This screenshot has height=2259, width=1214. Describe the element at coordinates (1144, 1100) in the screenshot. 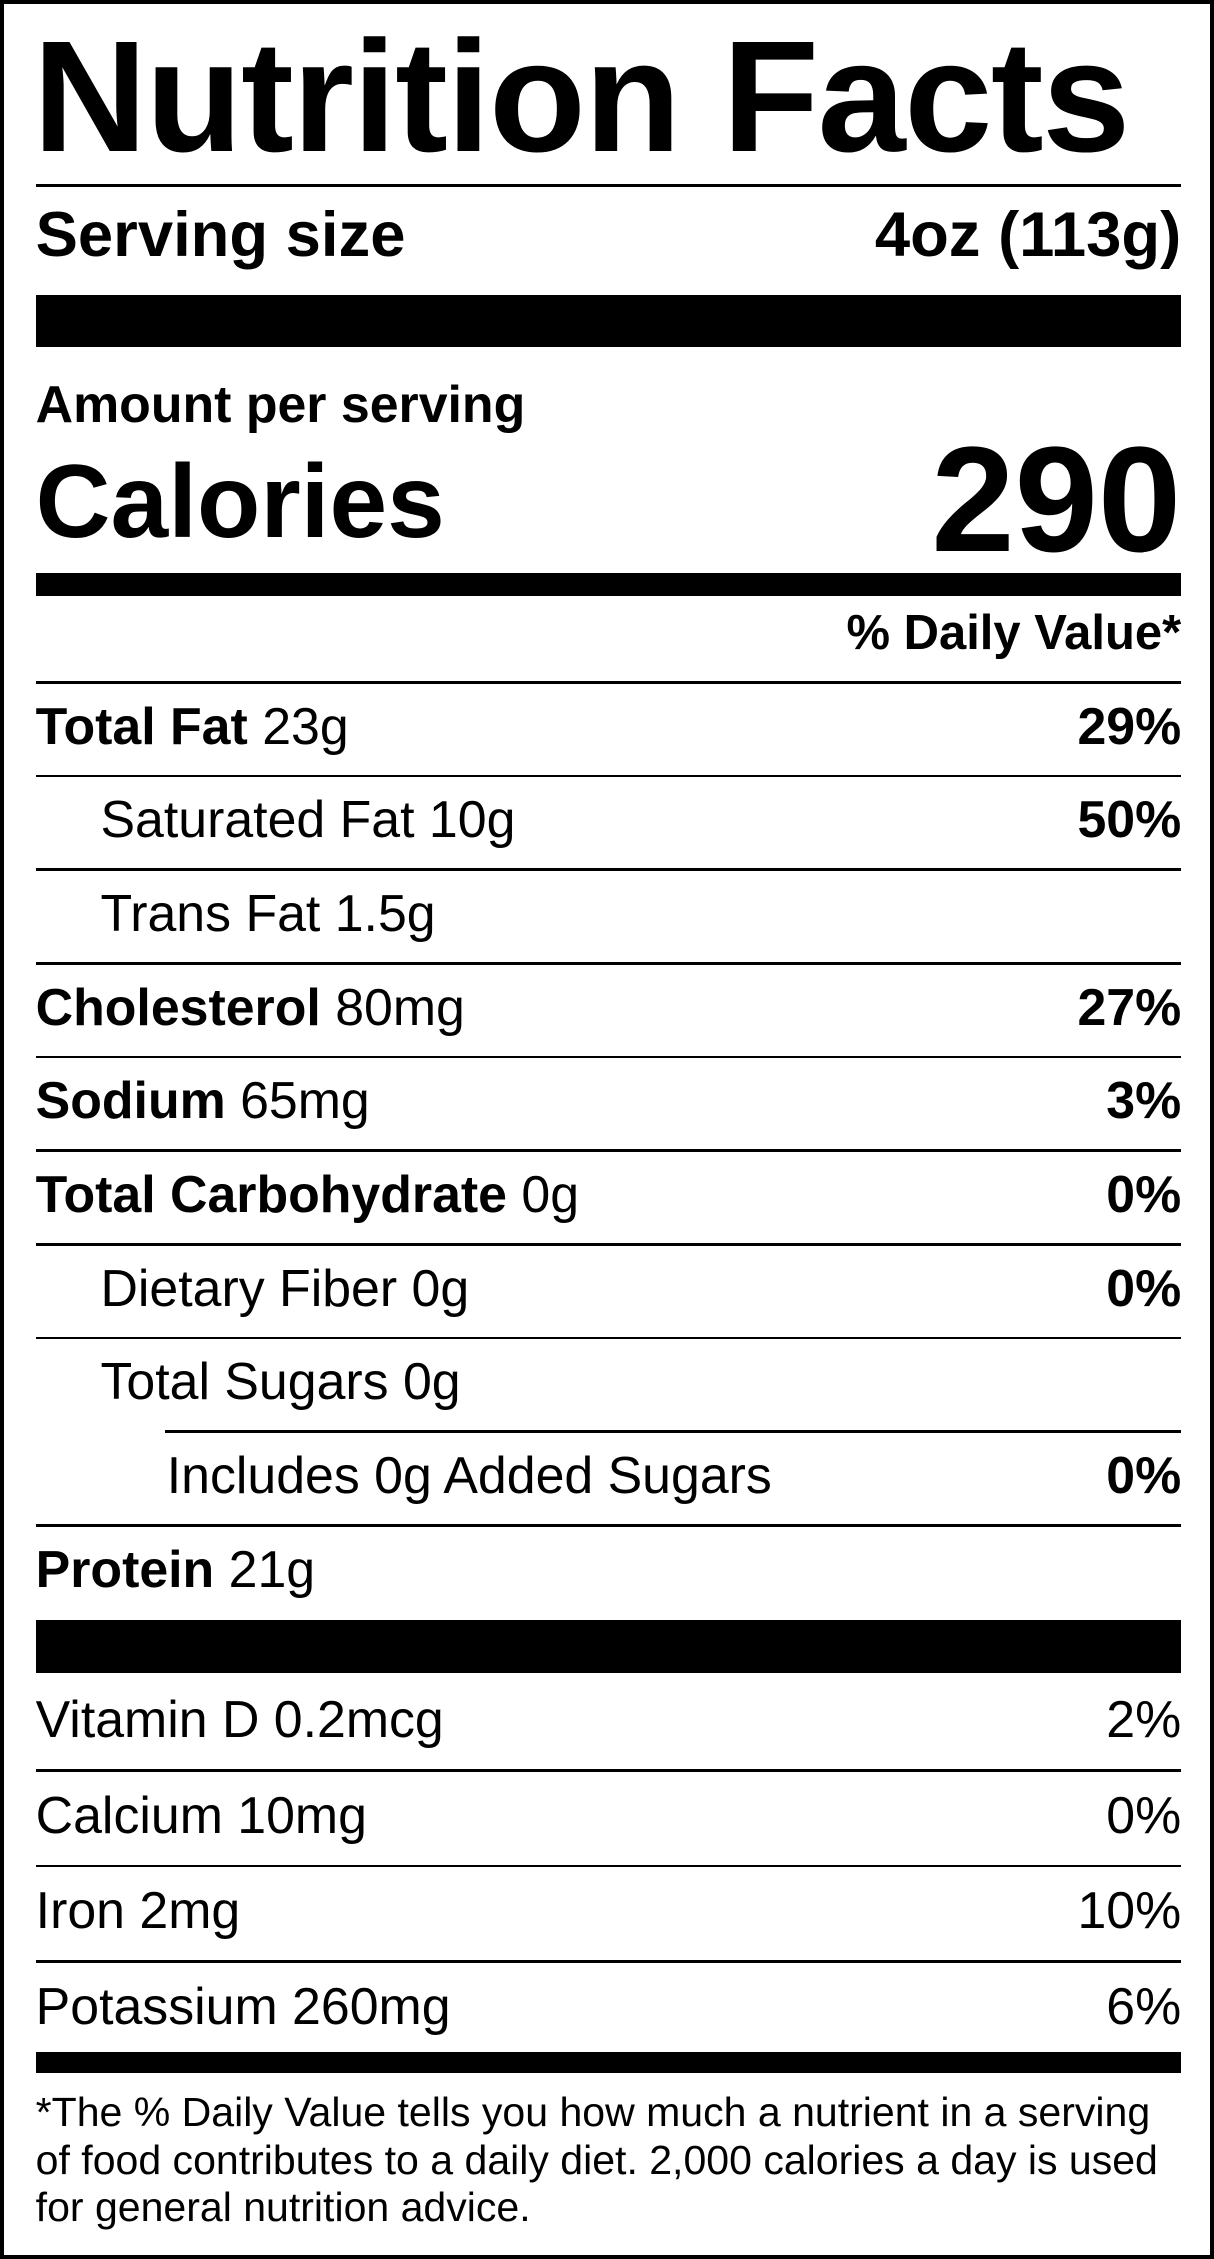

I see `nutrient-dv: 3%` at that location.